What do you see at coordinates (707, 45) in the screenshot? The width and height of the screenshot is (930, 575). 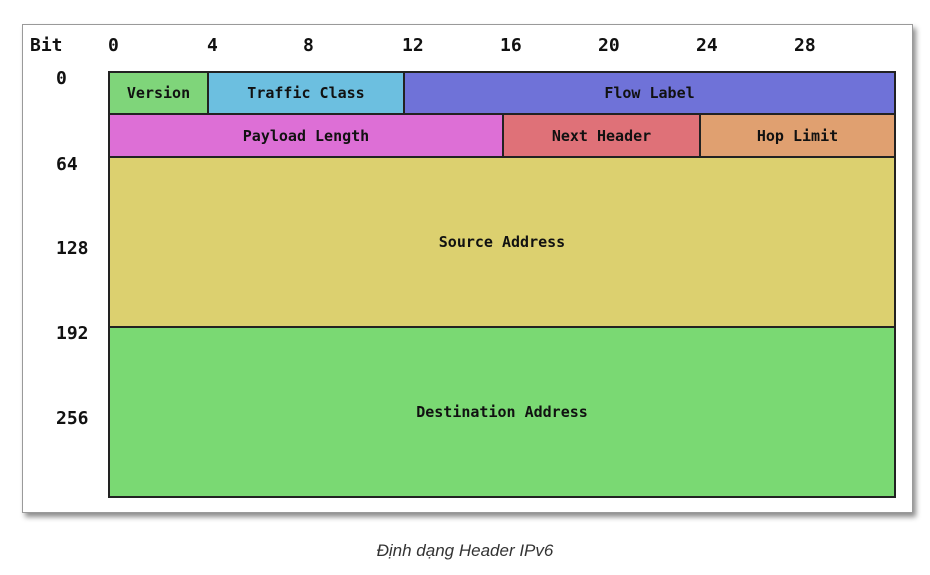 I see `bit-tick-24: 24` at bounding box center [707, 45].